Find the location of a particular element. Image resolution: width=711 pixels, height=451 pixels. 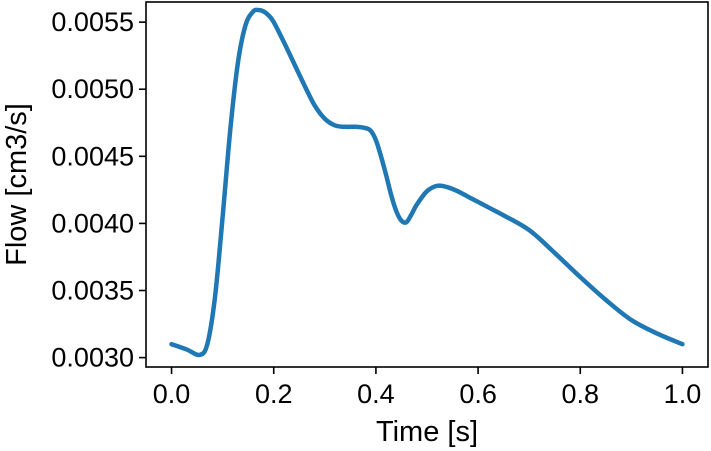

y-tick-label: 0.0030 is located at coordinates (92, 358).